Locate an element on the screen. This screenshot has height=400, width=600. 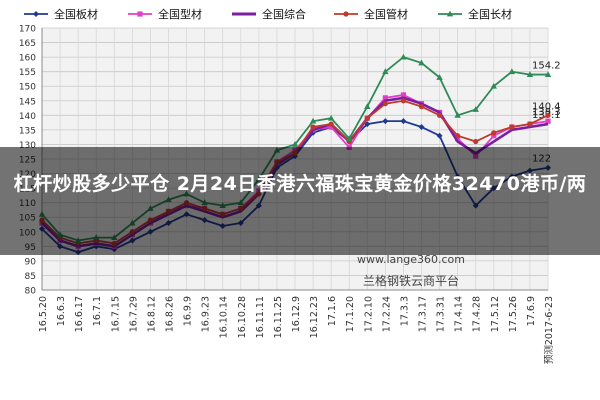
watermark-name: 兰格钢铁云商平台 is located at coordinates (410, 281).